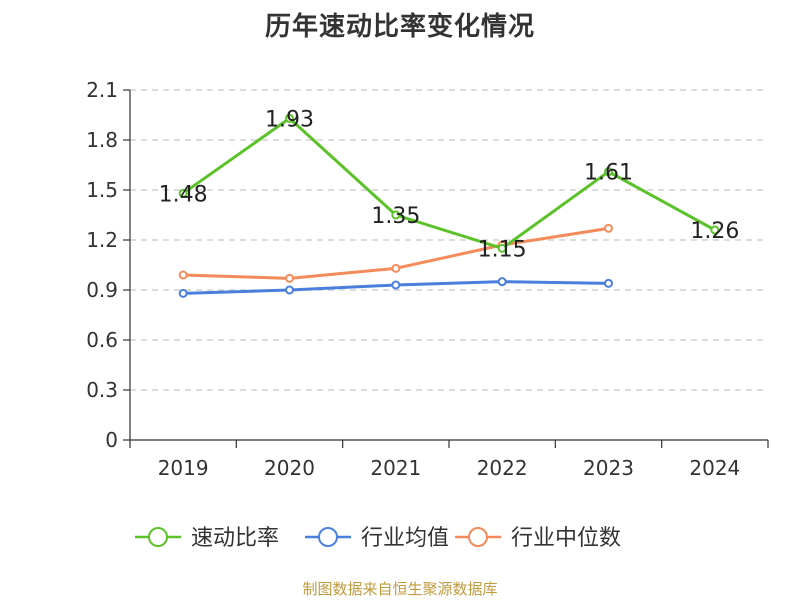 This screenshot has width=800, height=600. Describe the element at coordinates (399, 27) in the screenshot. I see `chart-title: 历年速动比率变化情况` at that location.